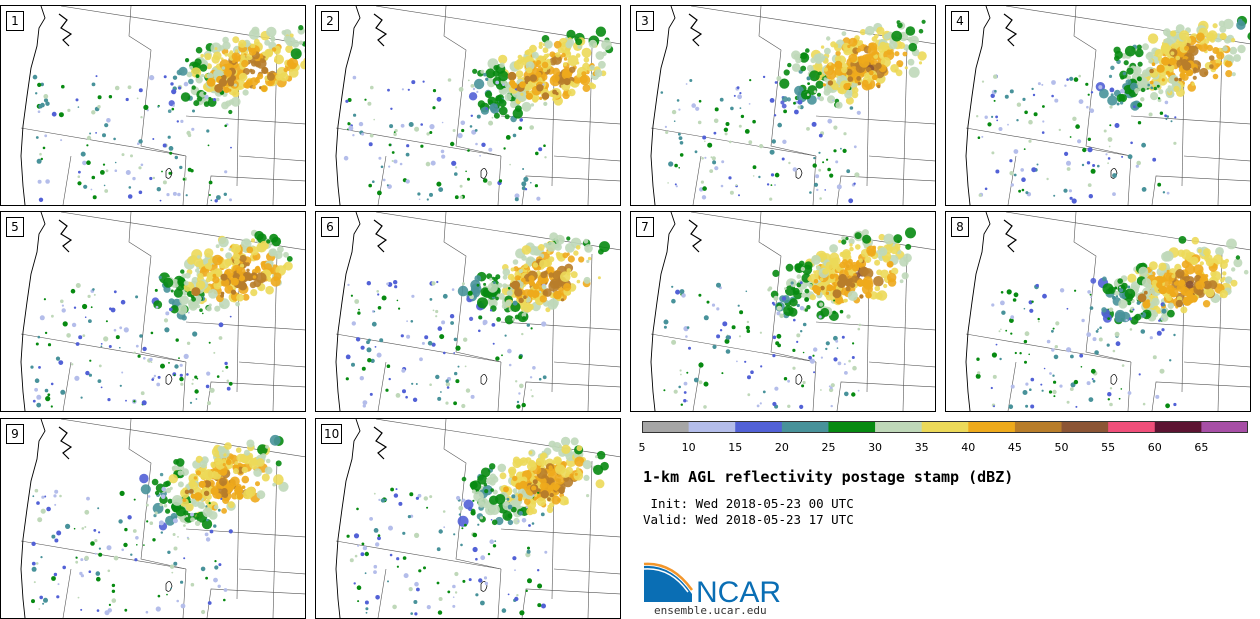  What do you see at coordinates (642, 447) in the screenshot?
I see `colorbar-tick-label: 5` at bounding box center [642, 447].